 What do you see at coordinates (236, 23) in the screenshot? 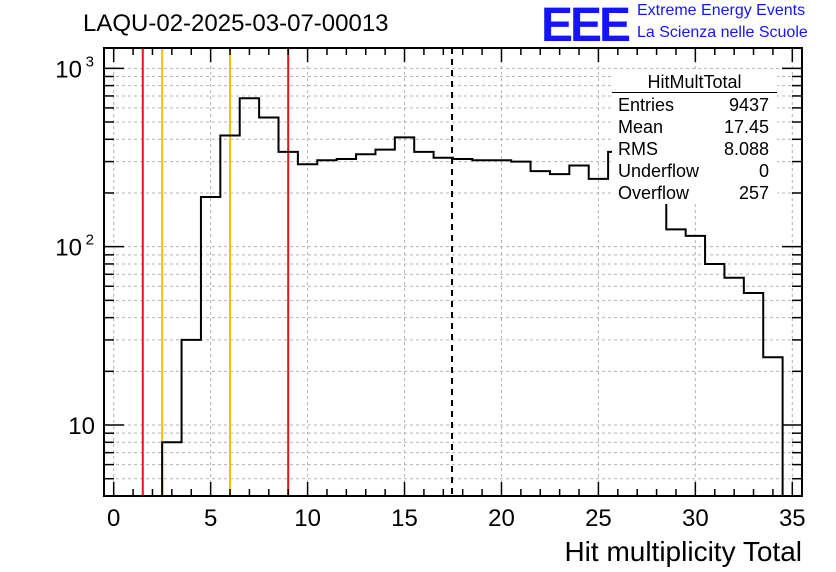
I see `chart-title: LAQU-02-2025-03-07-00013` at bounding box center [236, 23].